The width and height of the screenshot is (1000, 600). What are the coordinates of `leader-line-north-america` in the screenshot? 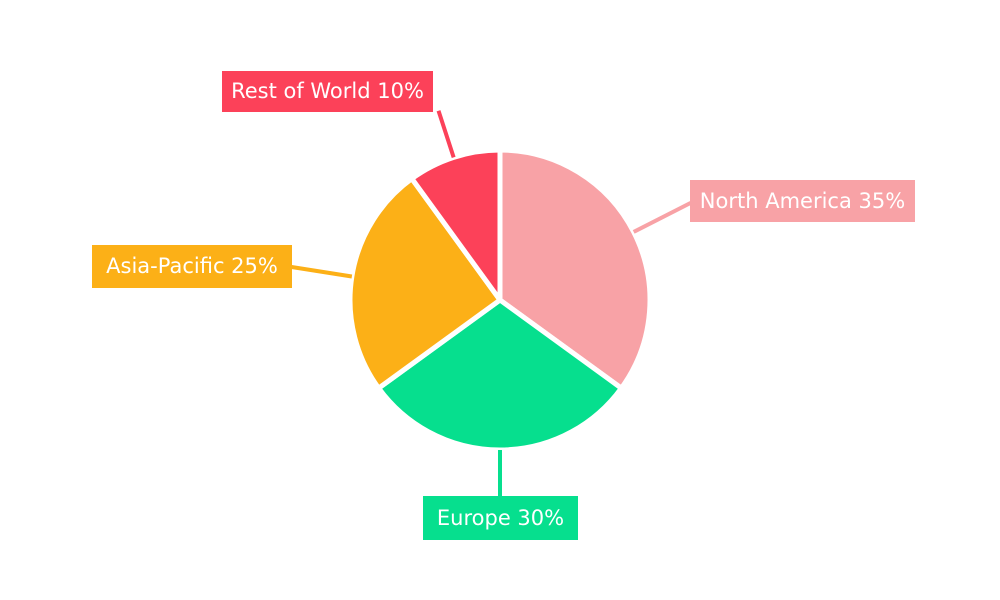 It's located at (662, 217).